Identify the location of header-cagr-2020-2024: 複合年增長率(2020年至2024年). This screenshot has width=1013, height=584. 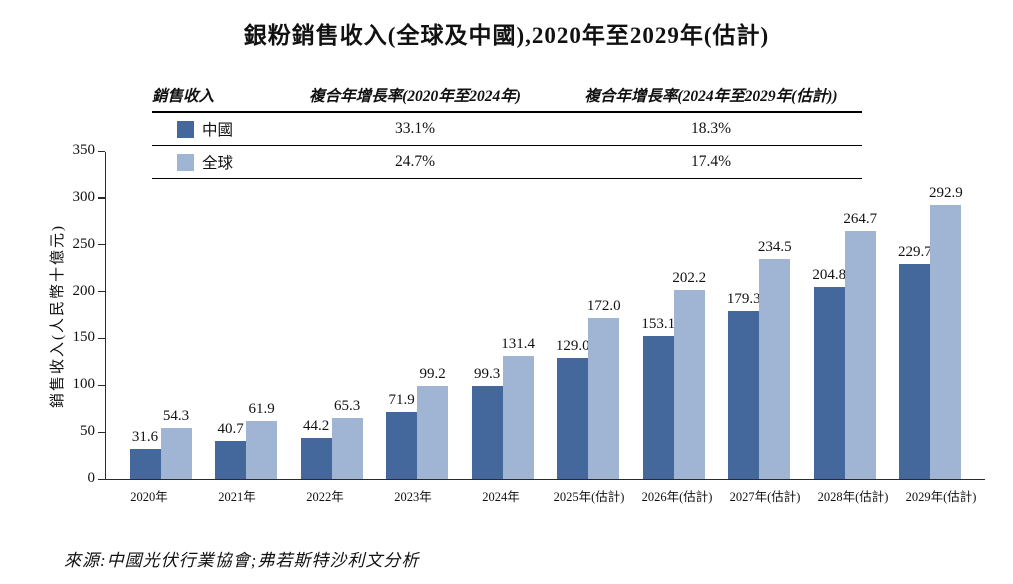
(415, 98).